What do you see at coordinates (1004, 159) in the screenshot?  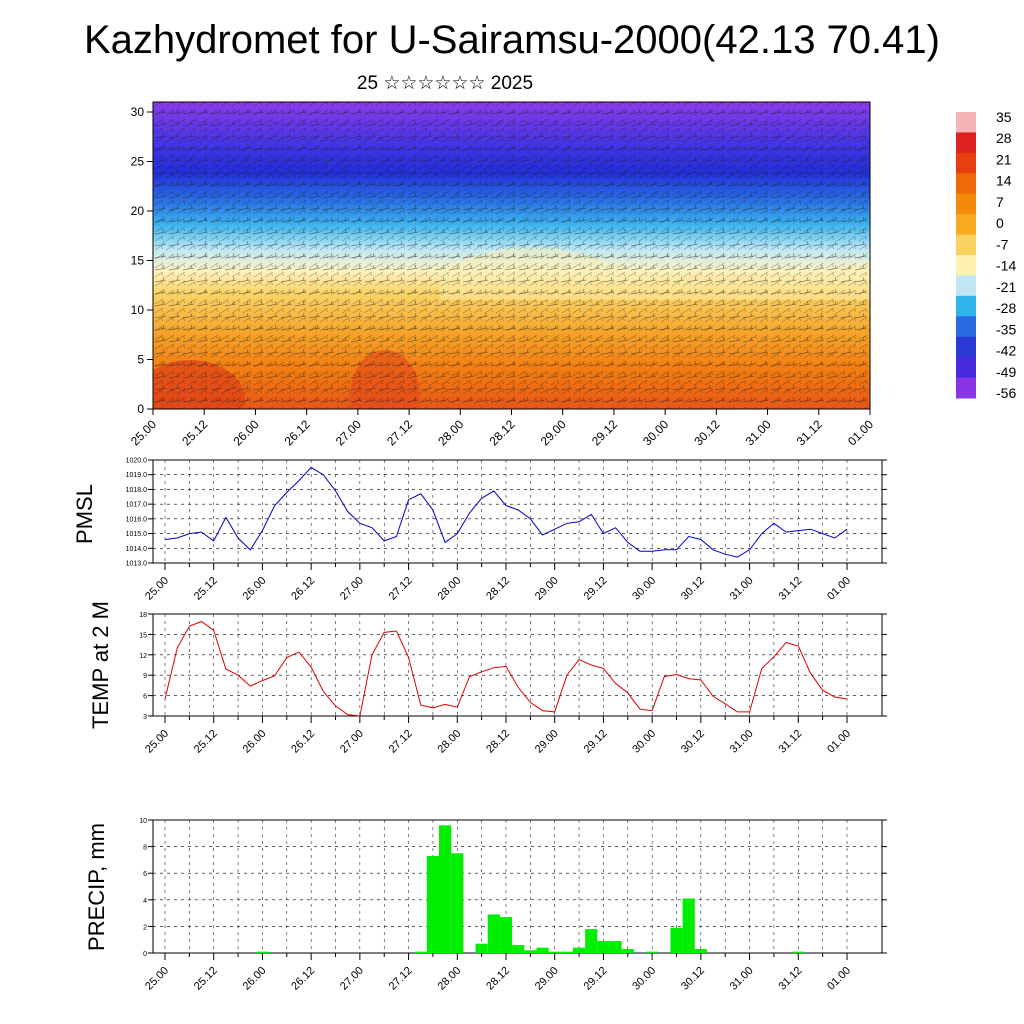 I see `colorbar-label: 21` at bounding box center [1004, 159].